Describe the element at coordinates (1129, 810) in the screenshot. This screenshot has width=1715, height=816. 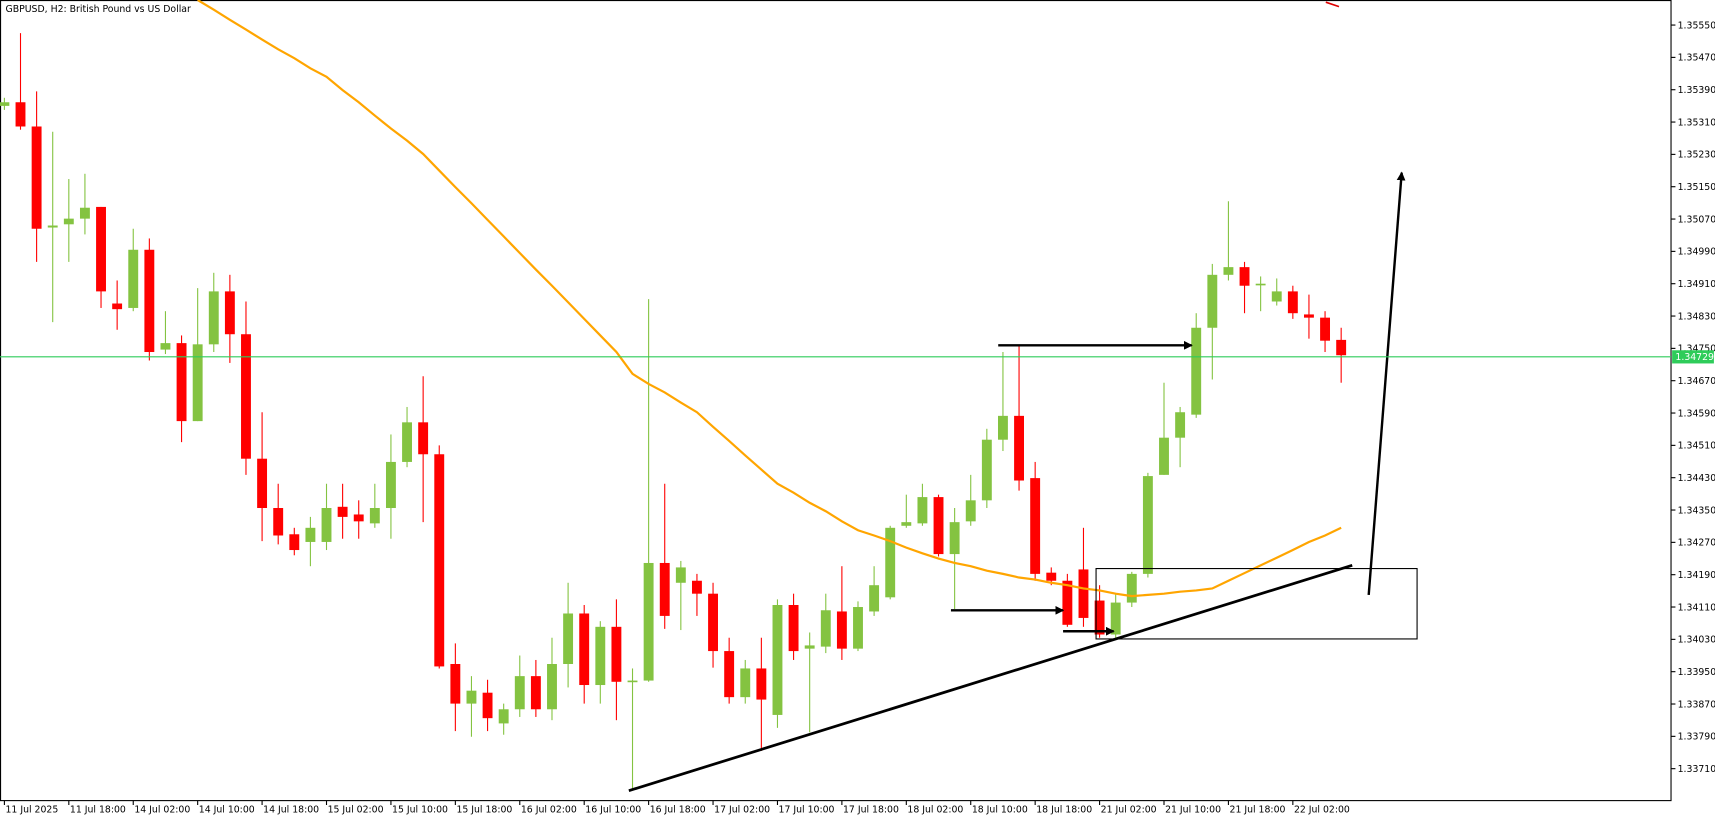
I see `x-tick-label: 21 Jul 02:00` at that location.